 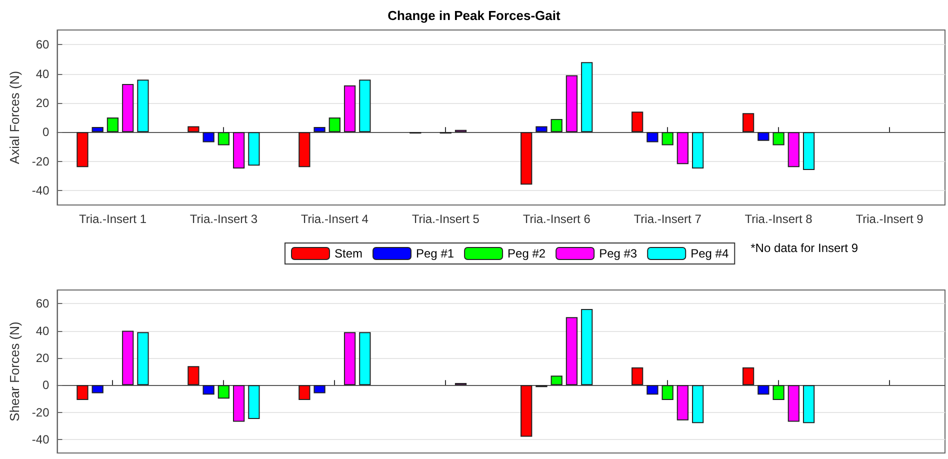 What do you see at coordinates (14, 372) in the screenshot?
I see `y-axis-title: Shear Forces (N)` at bounding box center [14, 372].